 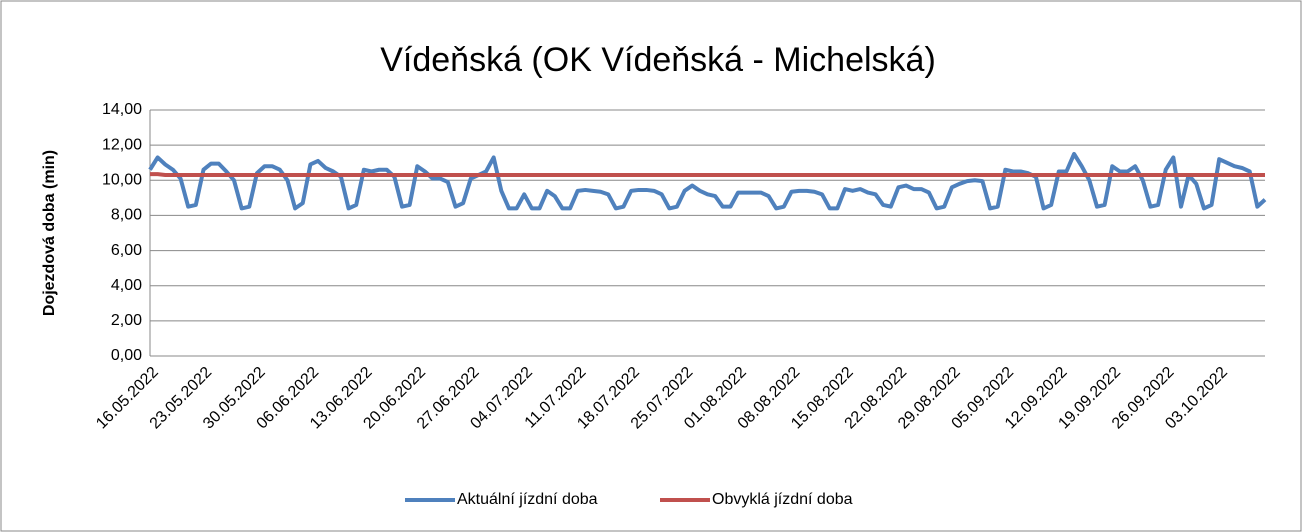 I want to click on y-tick-label: 12,00, so click(x=122, y=144).